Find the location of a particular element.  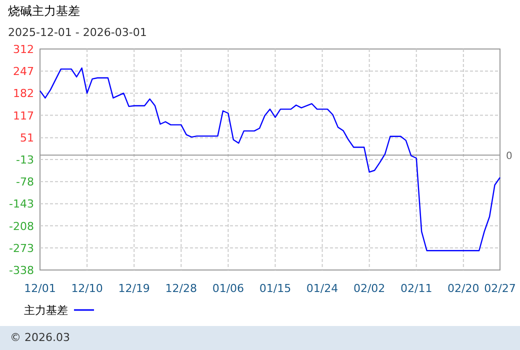

y-tick-label: -273 is located at coordinates (21, 248).